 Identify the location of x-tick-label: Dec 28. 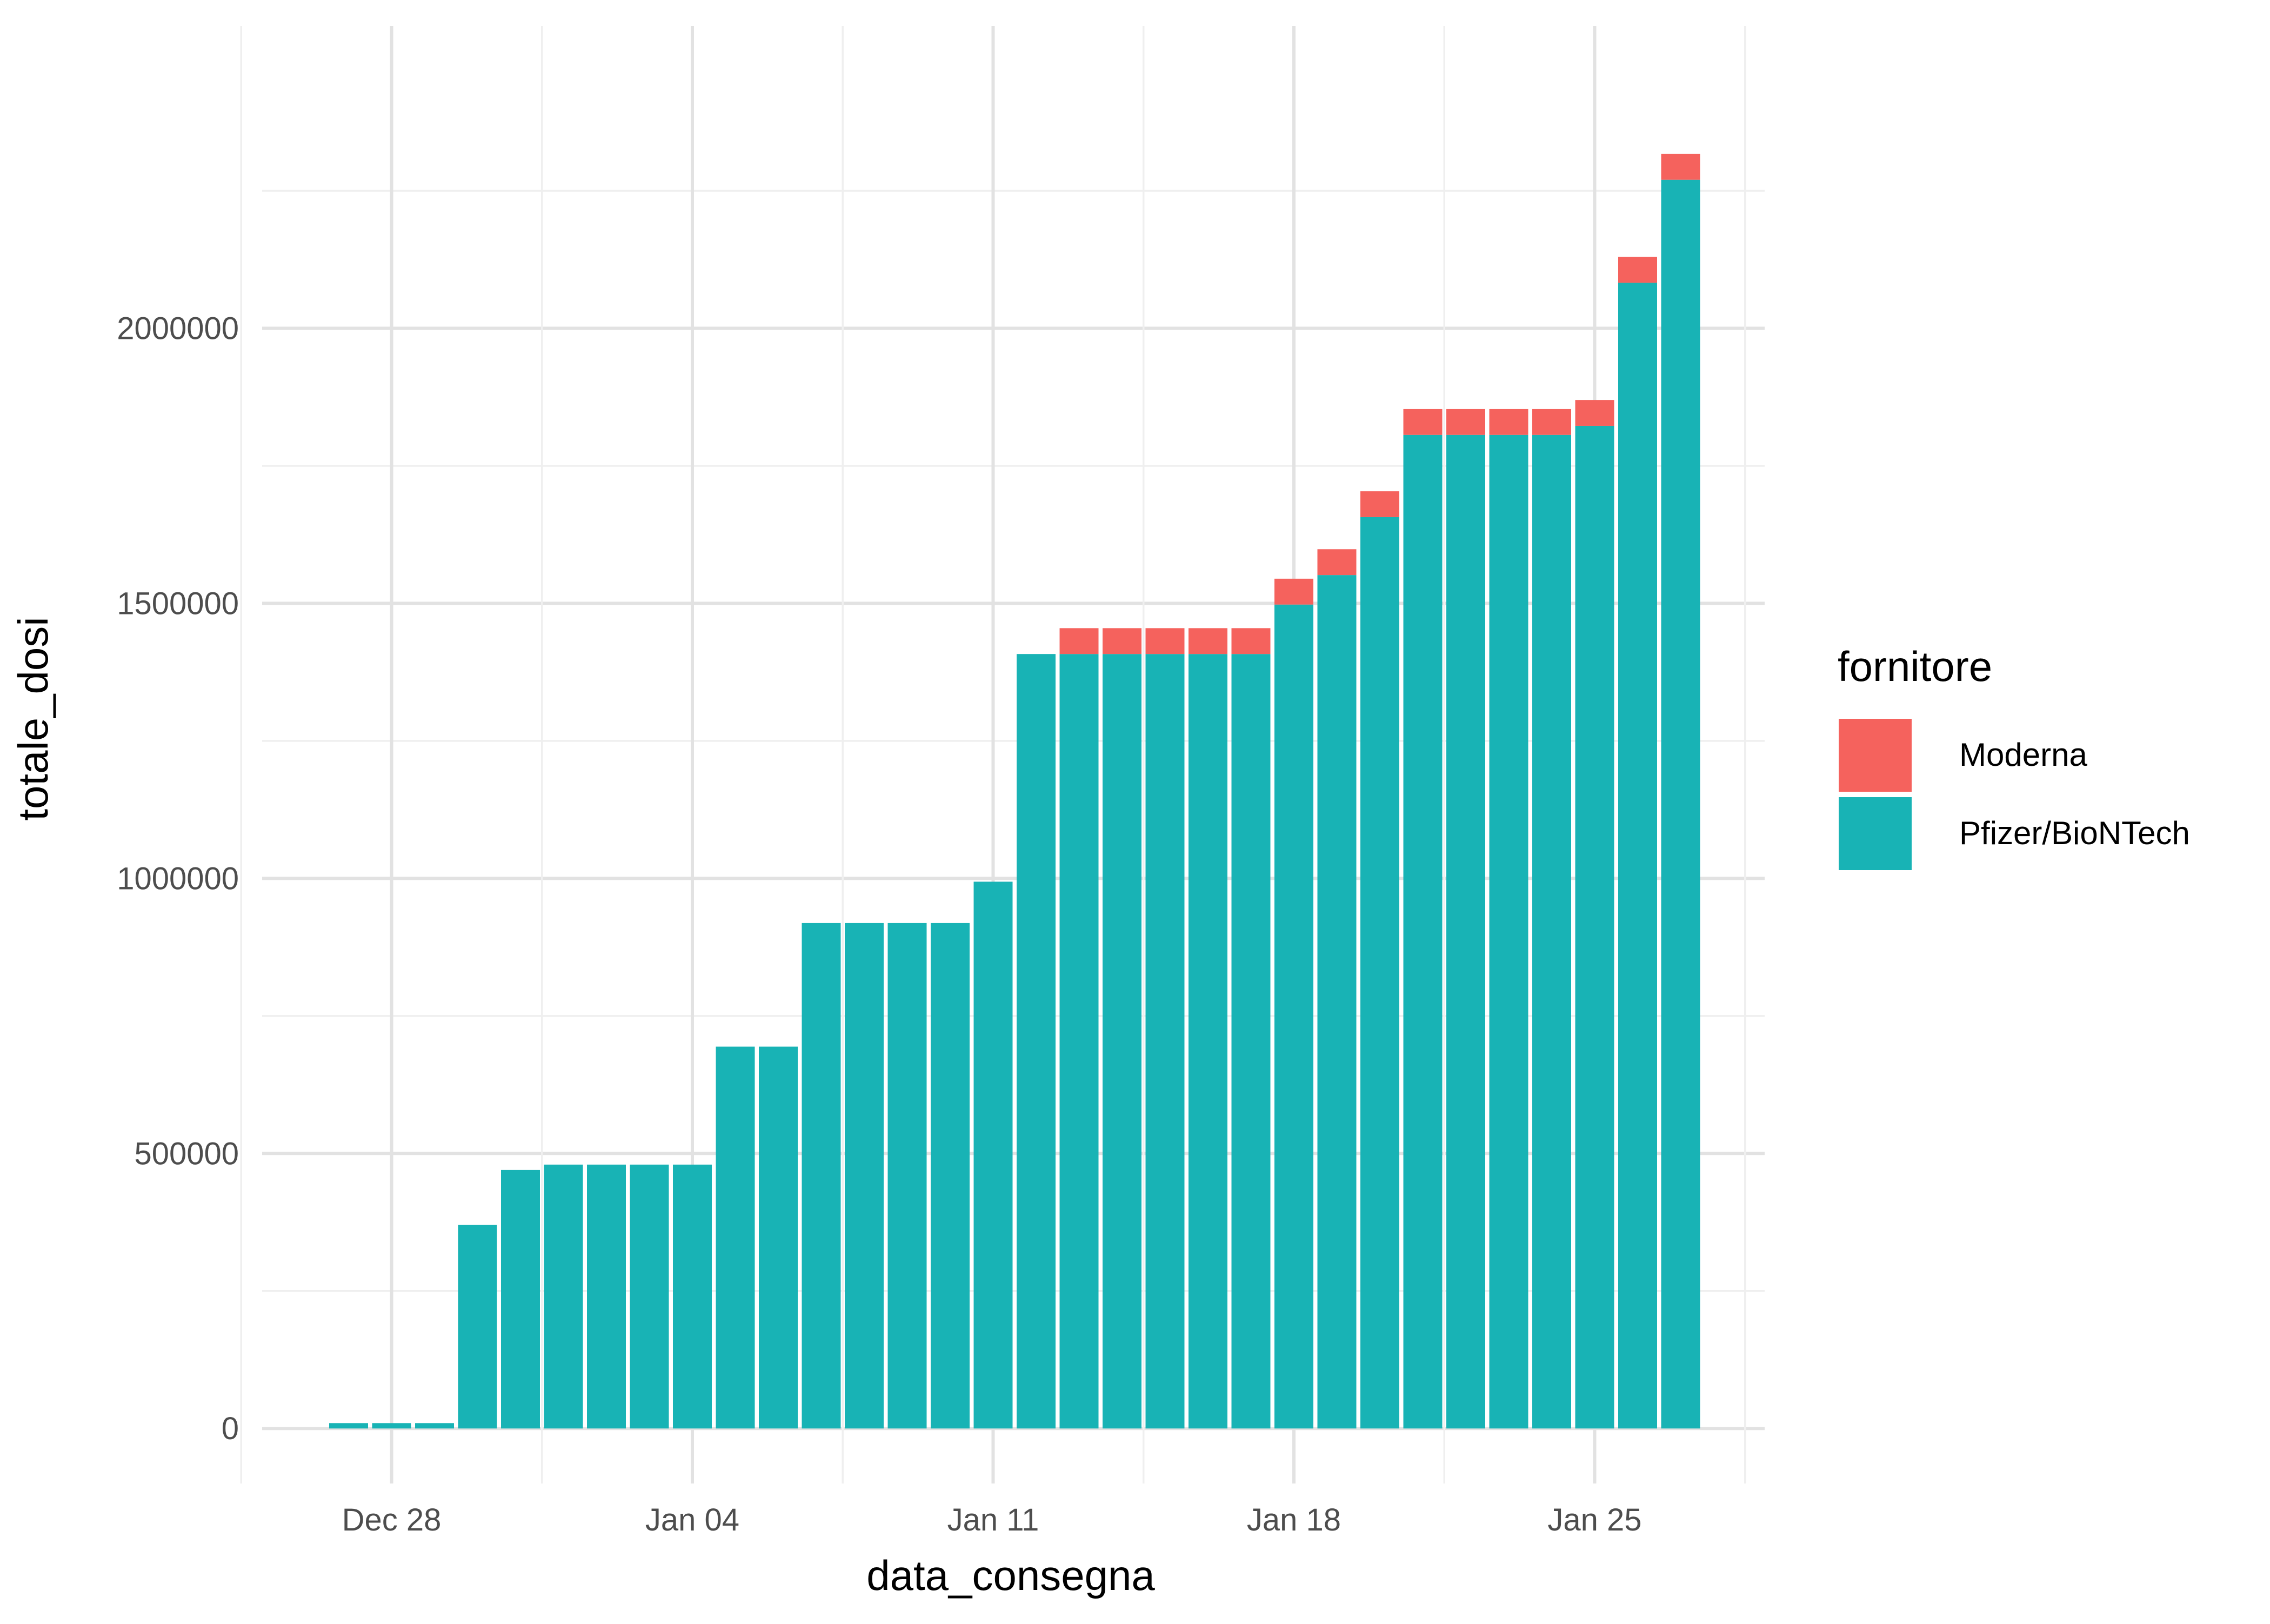
(392, 1520).